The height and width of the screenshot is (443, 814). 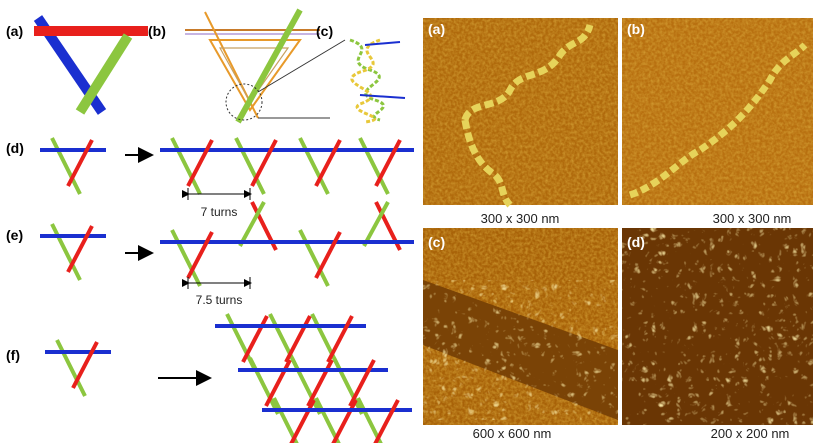 What do you see at coordinates (13, 355) in the screenshot?
I see `panel-label: (f)` at bounding box center [13, 355].